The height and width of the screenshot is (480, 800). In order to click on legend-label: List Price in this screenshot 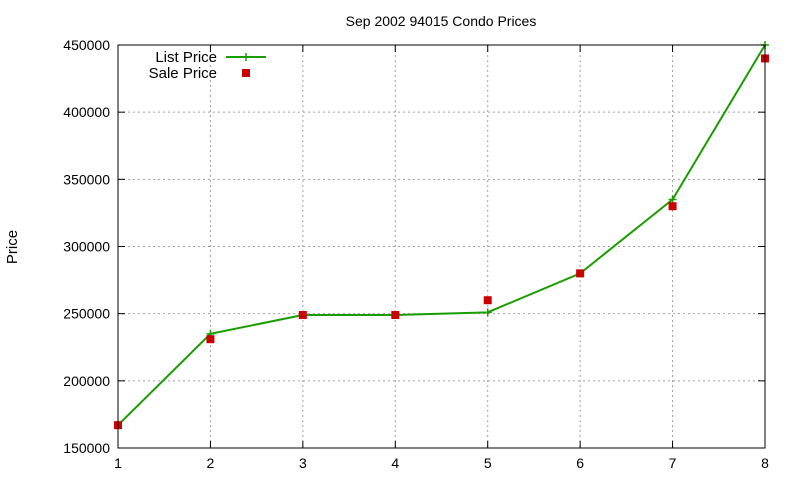, I will do `click(186, 57)`.